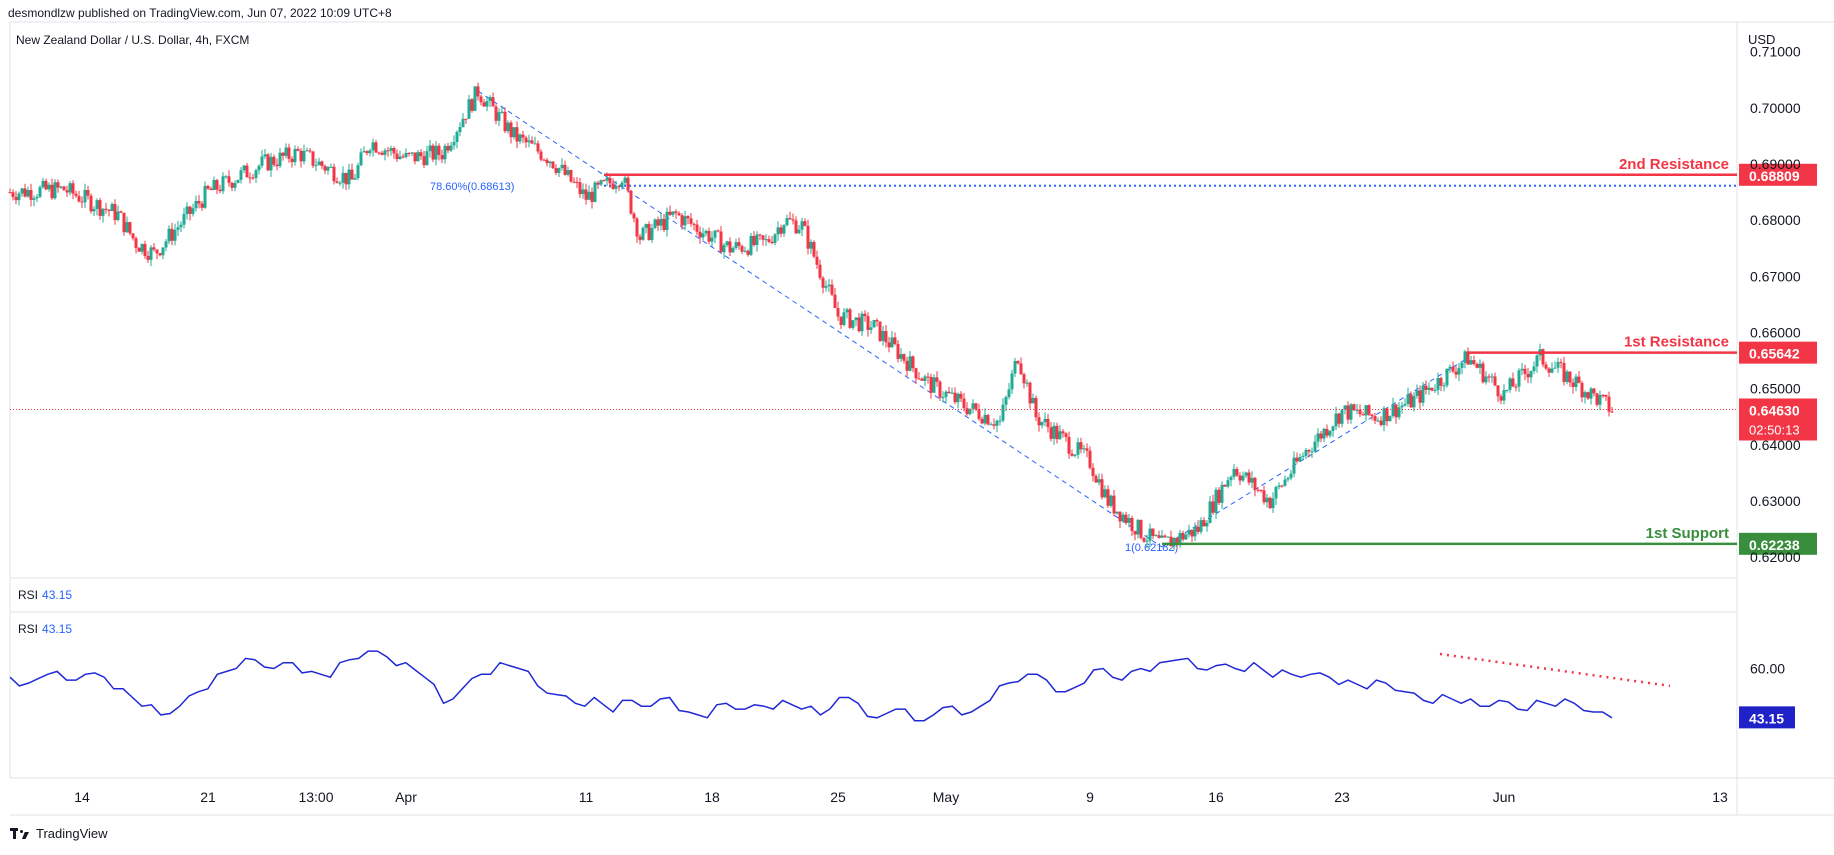  What do you see at coordinates (45, 595) in the screenshot?
I see `rsi-legend-1: RSI 43.15` at bounding box center [45, 595].